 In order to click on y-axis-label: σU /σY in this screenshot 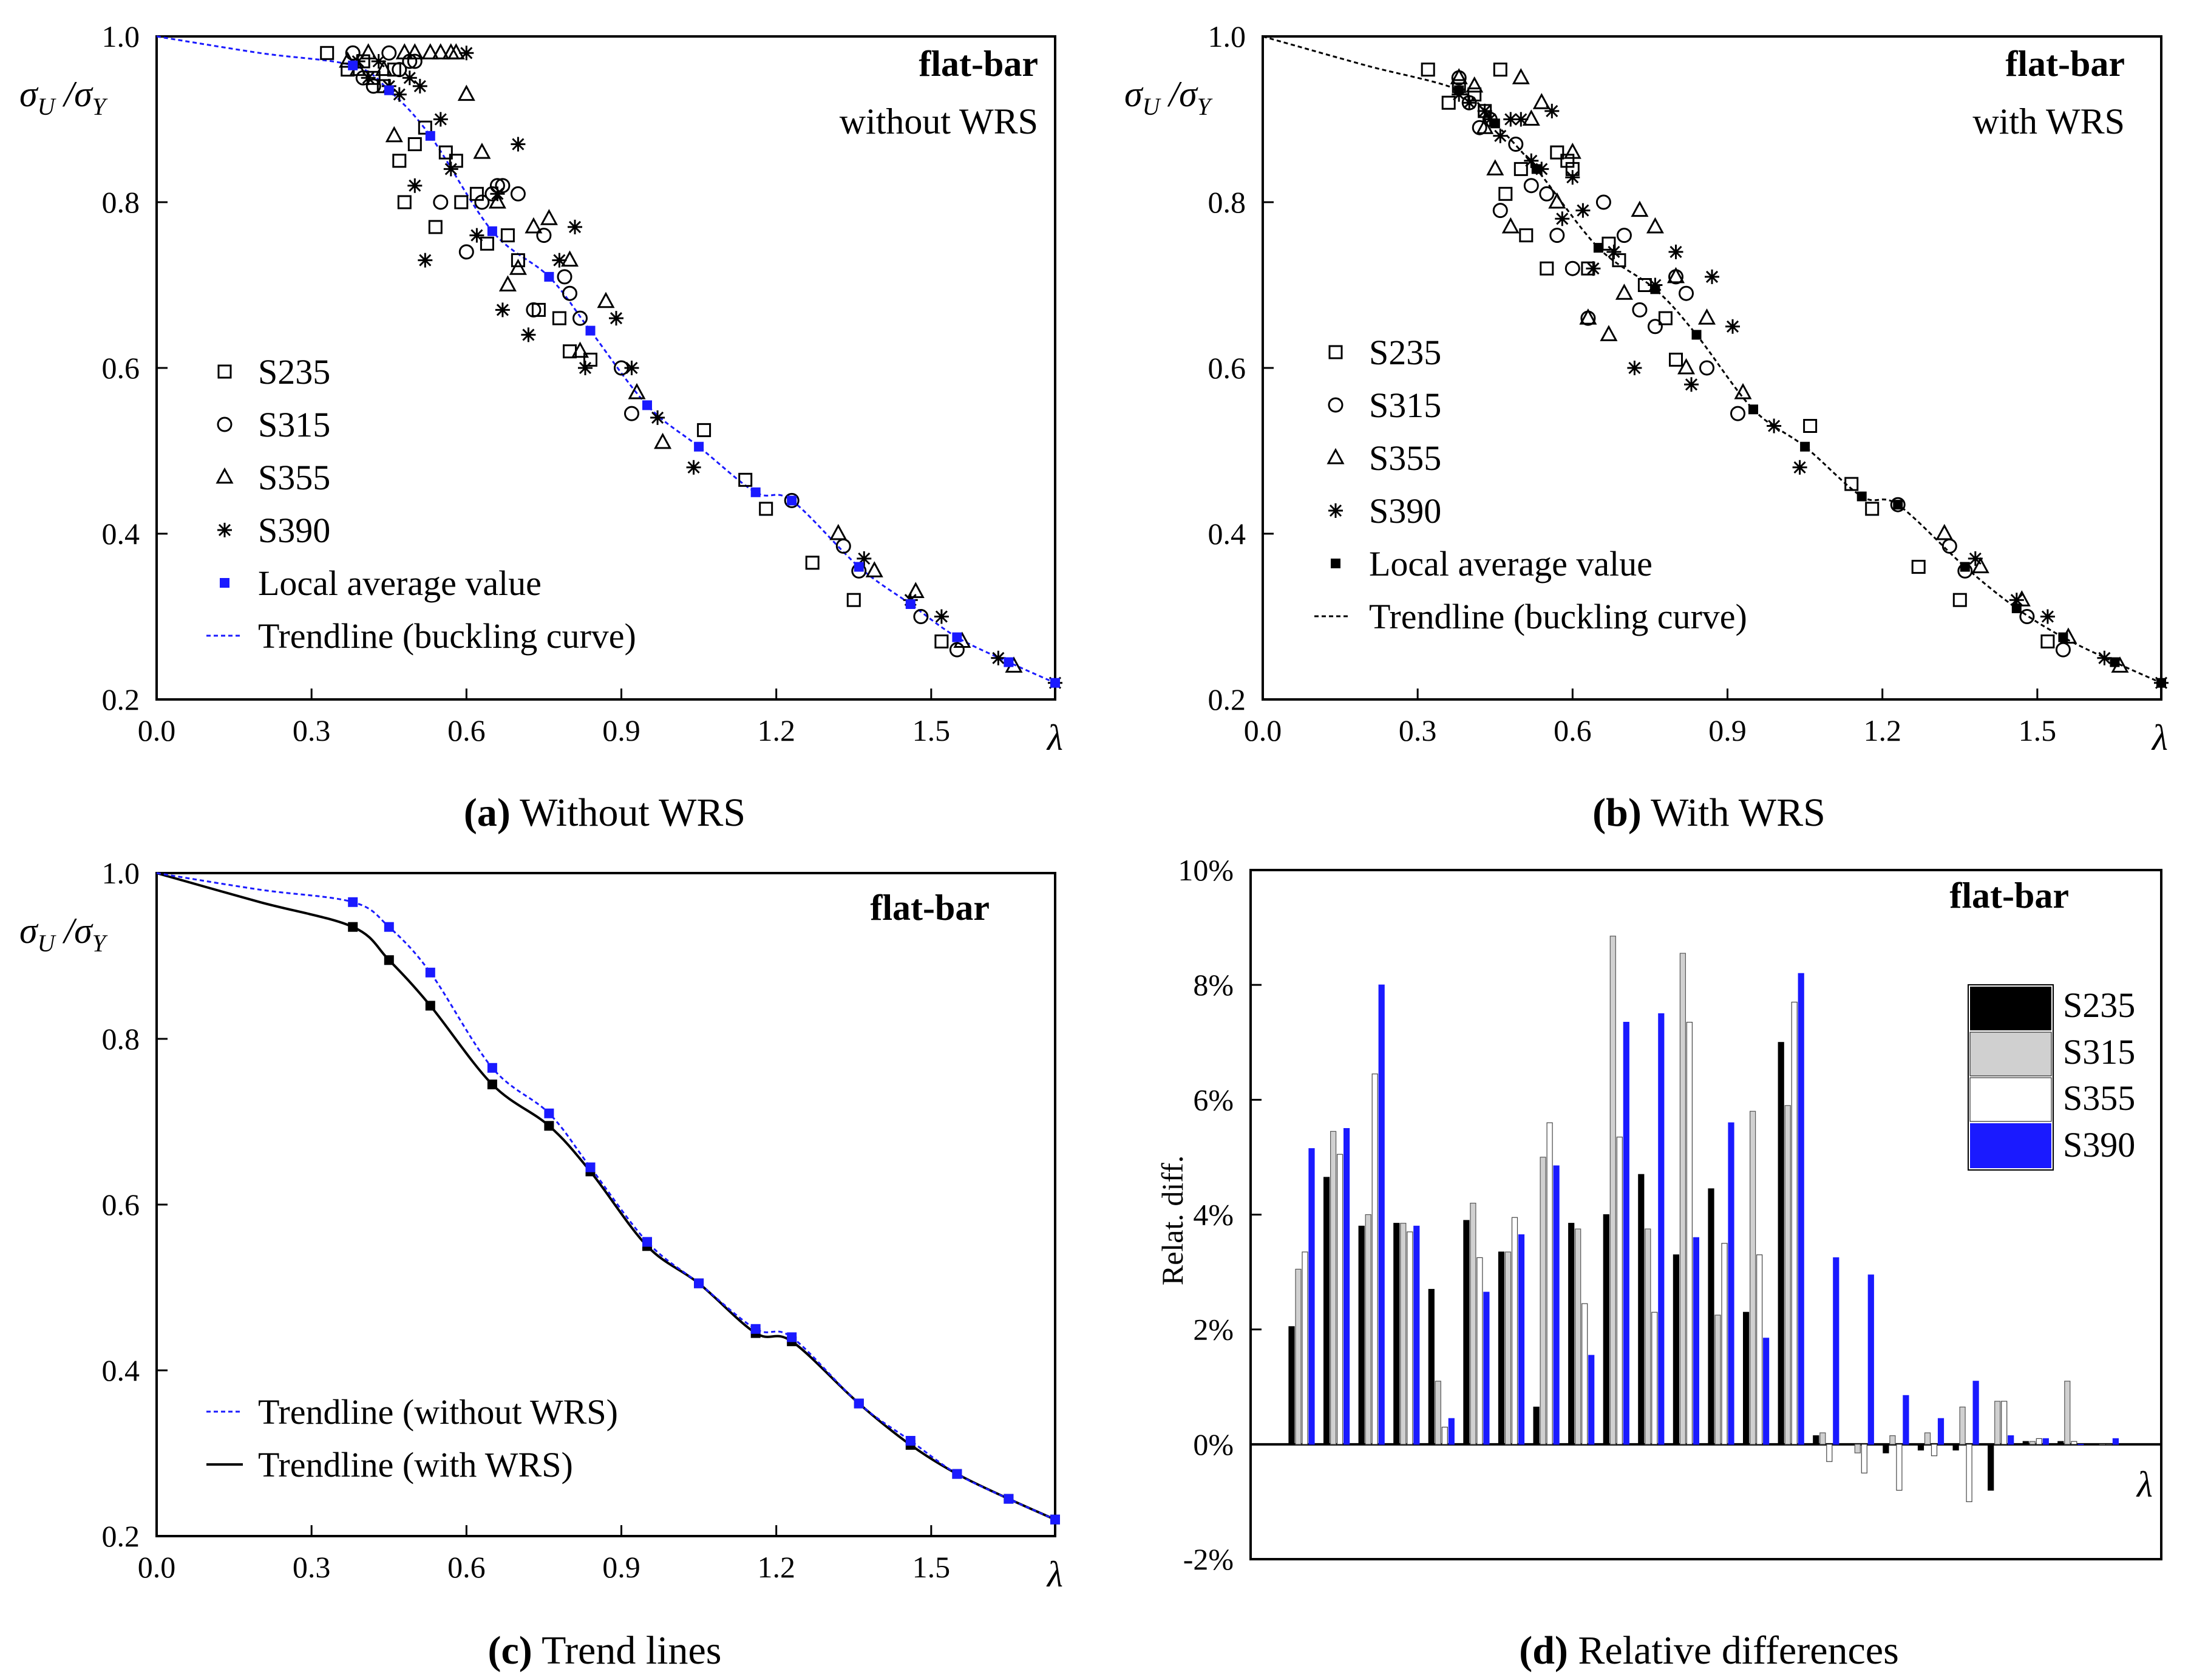, I will do `click(63, 934)`.